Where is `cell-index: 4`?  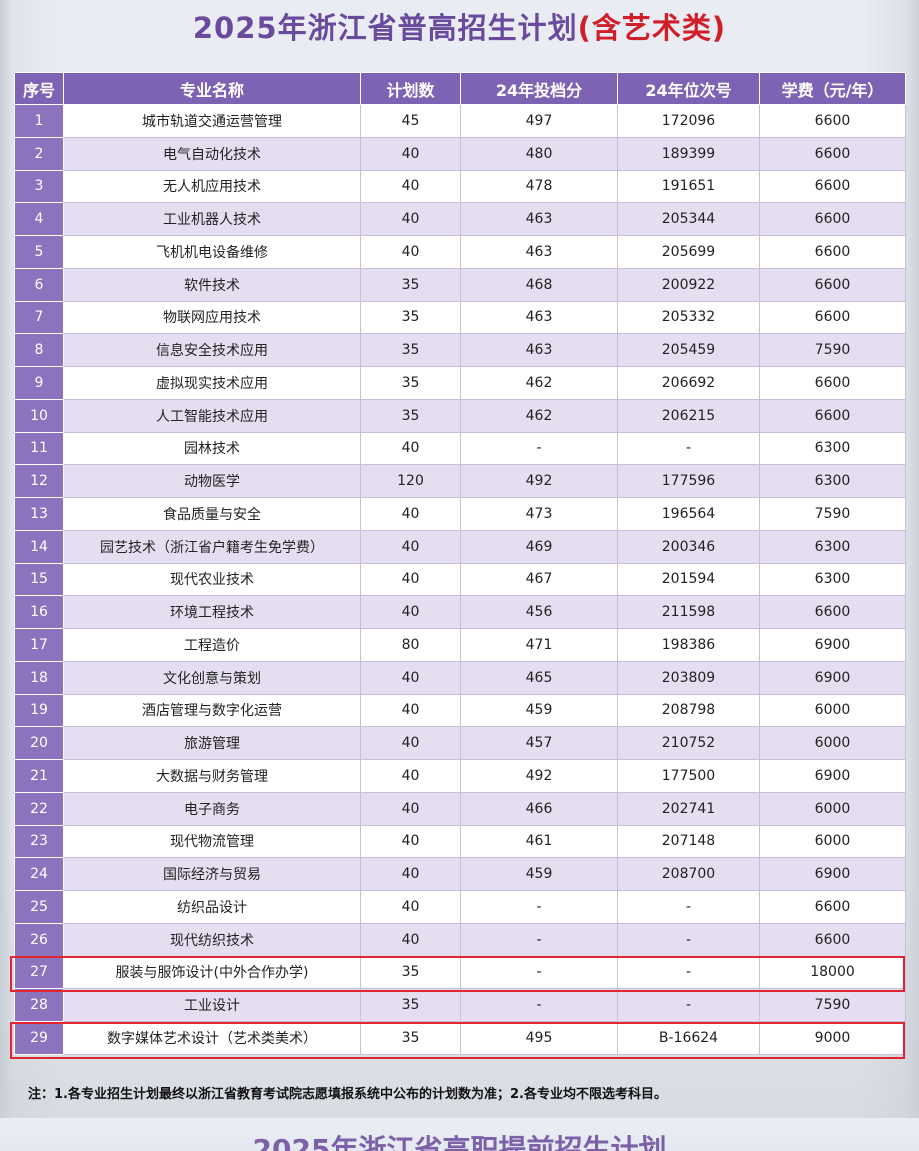 cell-index: 4 is located at coordinates (39, 219).